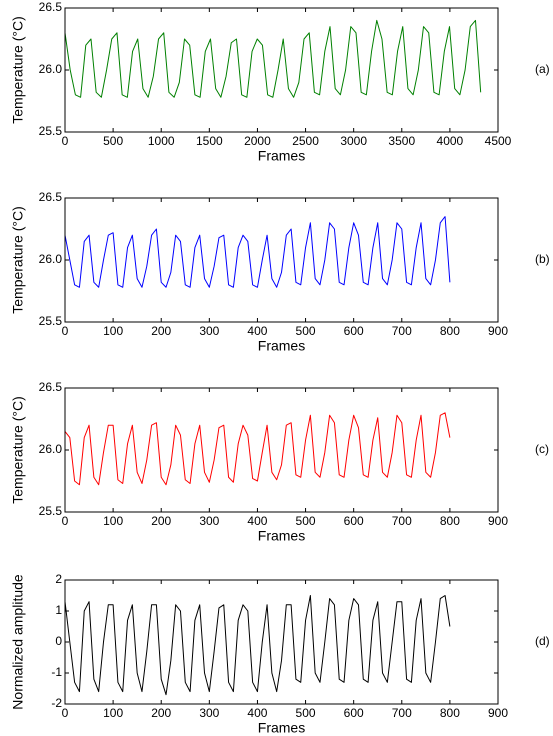 The width and height of the screenshot is (553, 736). What do you see at coordinates (18, 642) in the screenshot?
I see `y-axis-label: Normalized amplitude` at bounding box center [18, 642].